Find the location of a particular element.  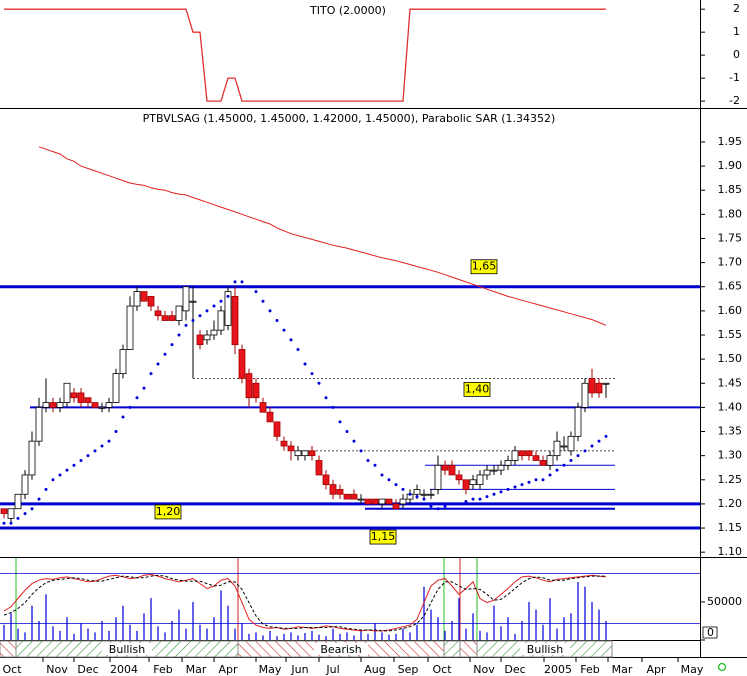

x-tick-label: Mar is located at coordinates (196, 669).